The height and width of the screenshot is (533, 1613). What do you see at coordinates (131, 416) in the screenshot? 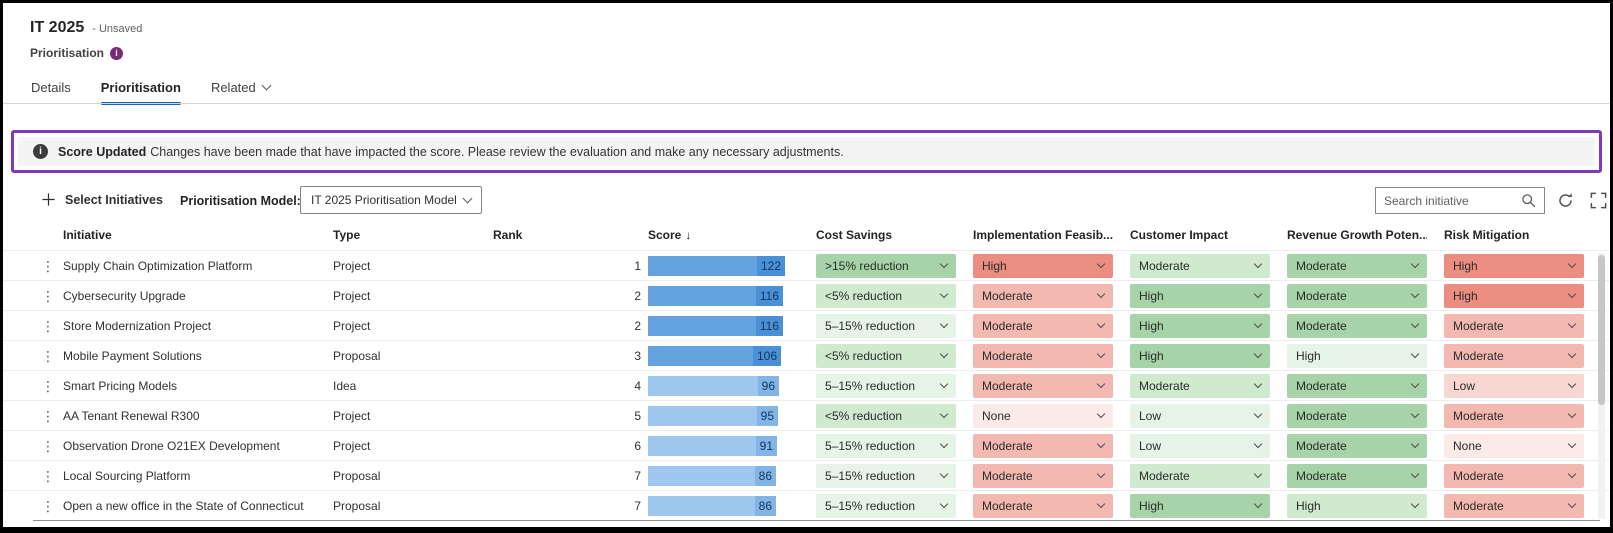
I see `initiative-name: AA Tenant Renewal R300` at bounding box center [131, 416].